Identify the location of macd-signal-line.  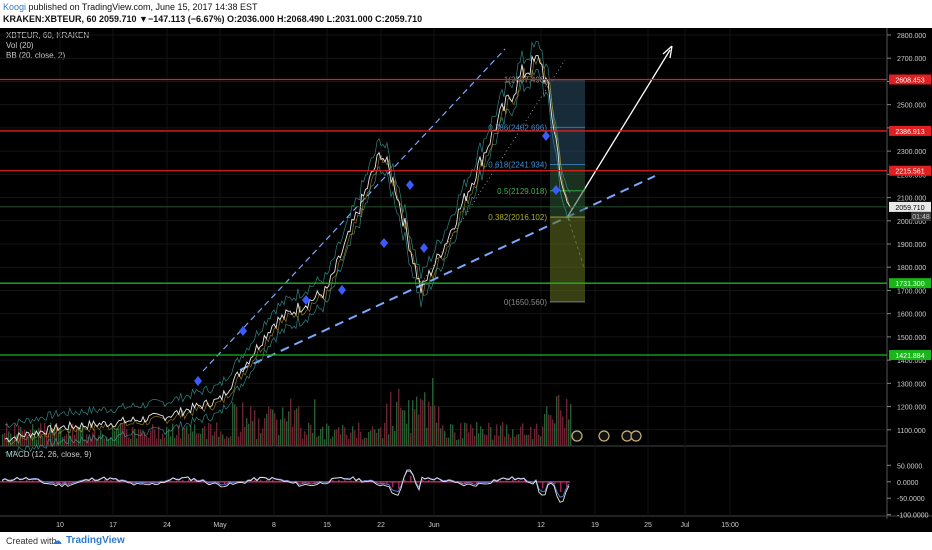
(285, 484).